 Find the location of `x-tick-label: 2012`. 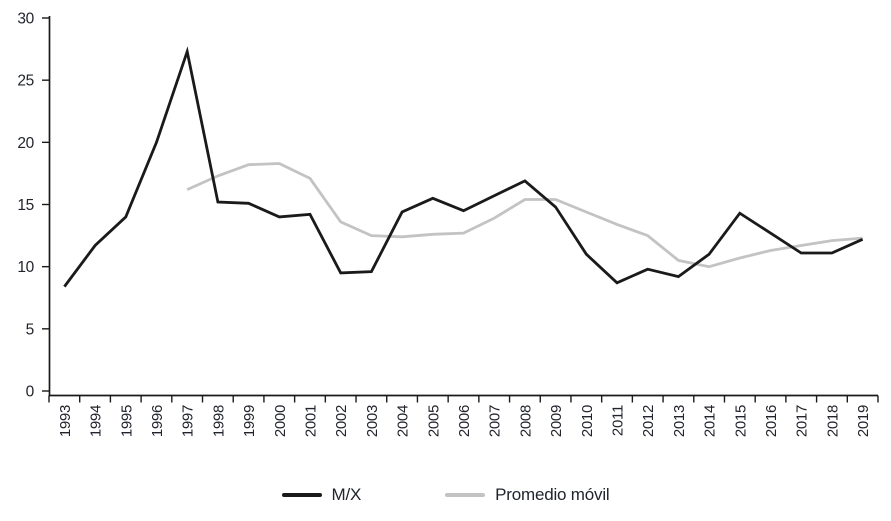

x-tick-label: 2012 is located at coordinates (648, 421).